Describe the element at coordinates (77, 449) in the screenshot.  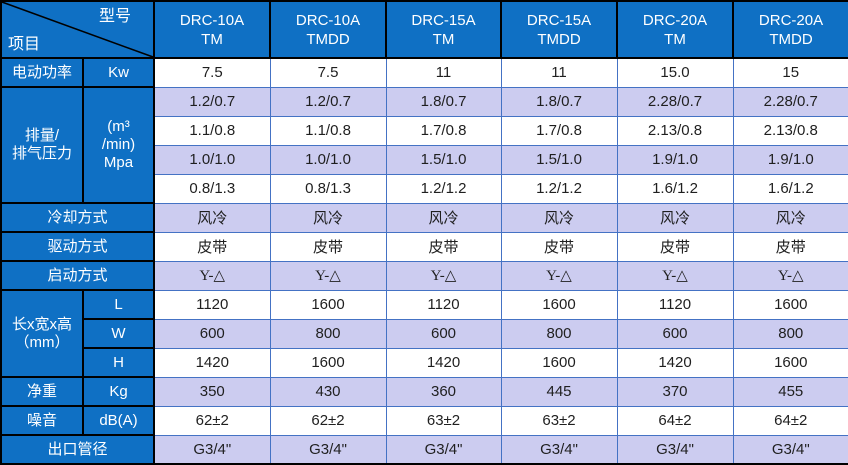
I see `row-label-outlet: 出口管径` at that location.